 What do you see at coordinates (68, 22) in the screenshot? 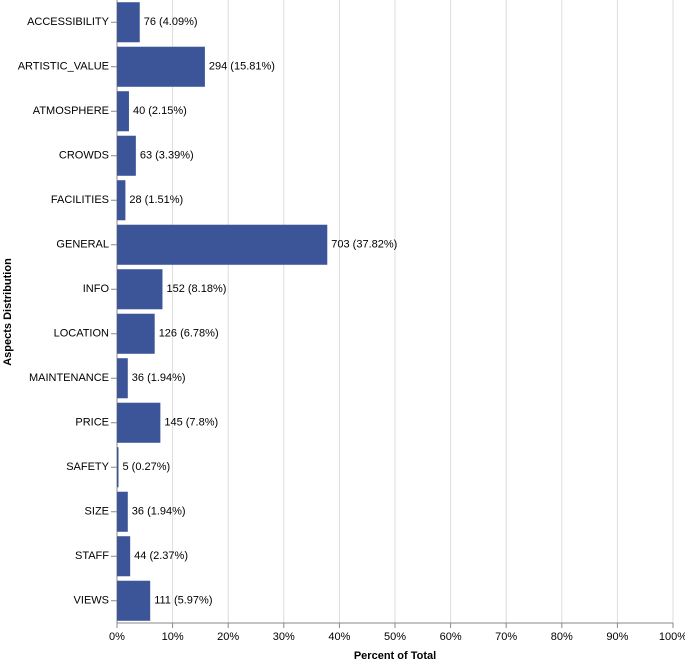
I see `y-tick-label: ACCESSIBILITY` at bounding box center [68, 22].